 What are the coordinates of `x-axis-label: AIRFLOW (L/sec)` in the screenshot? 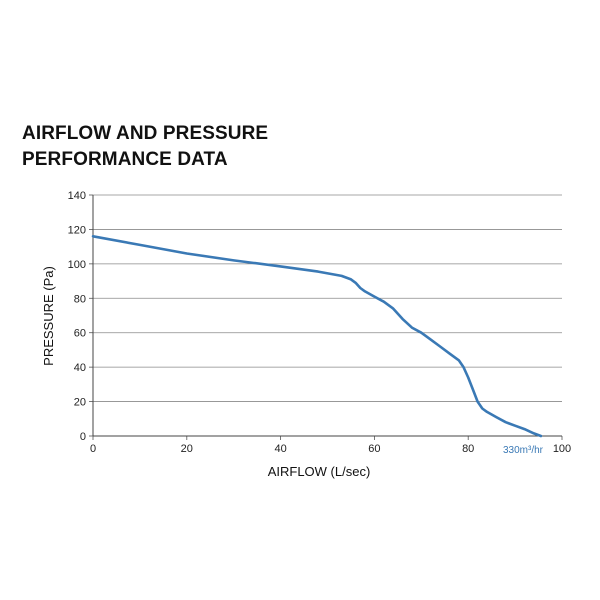 It's located at (319, 471).